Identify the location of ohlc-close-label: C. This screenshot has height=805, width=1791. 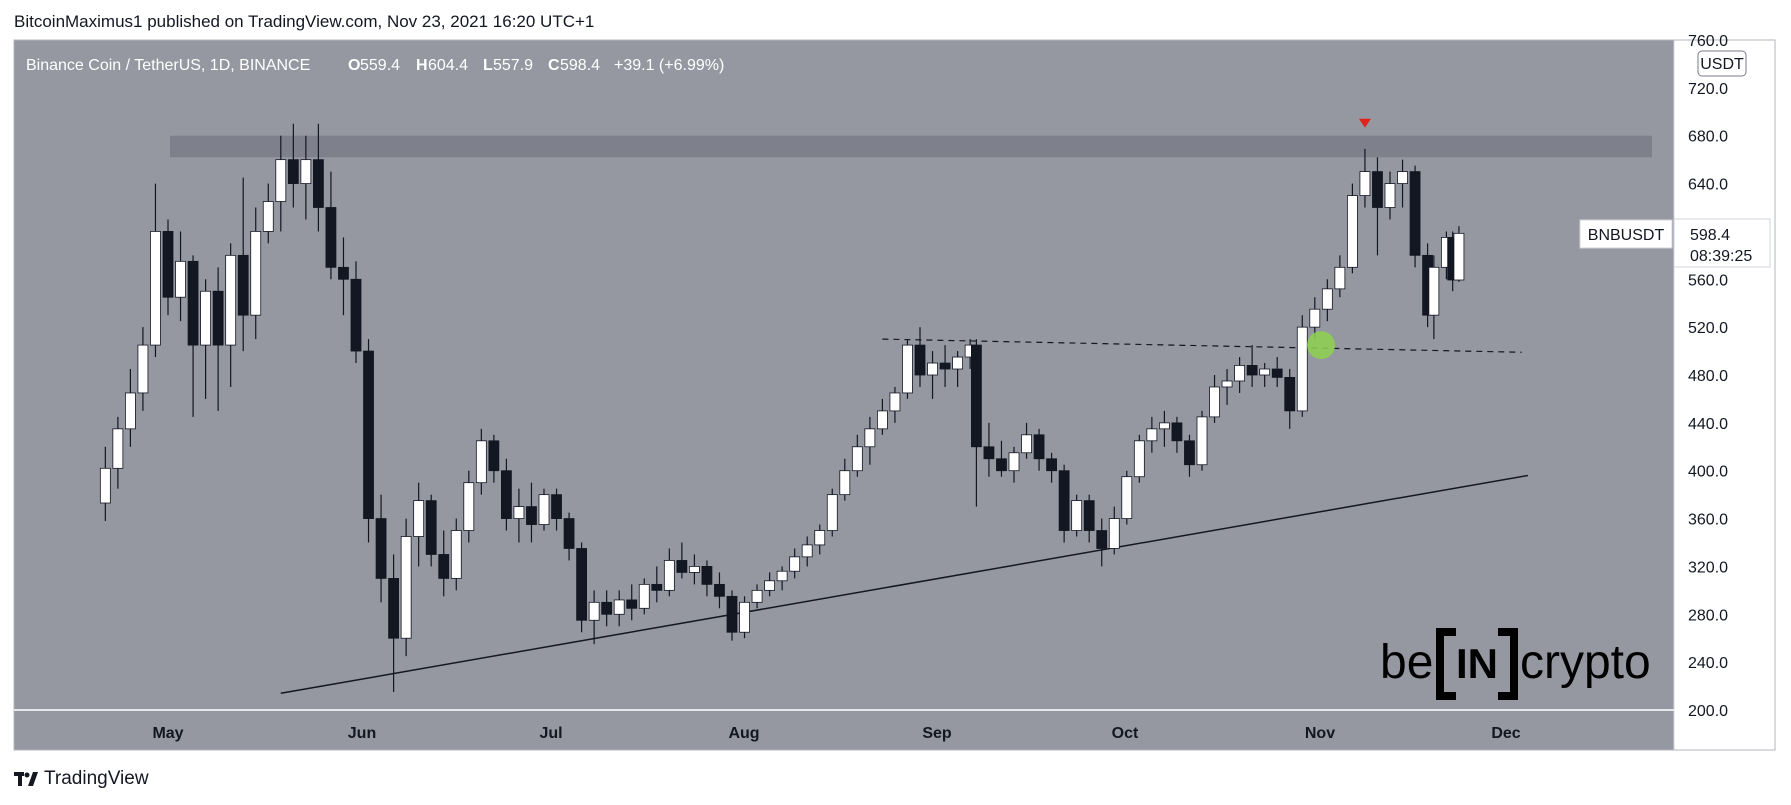
(554, 65).